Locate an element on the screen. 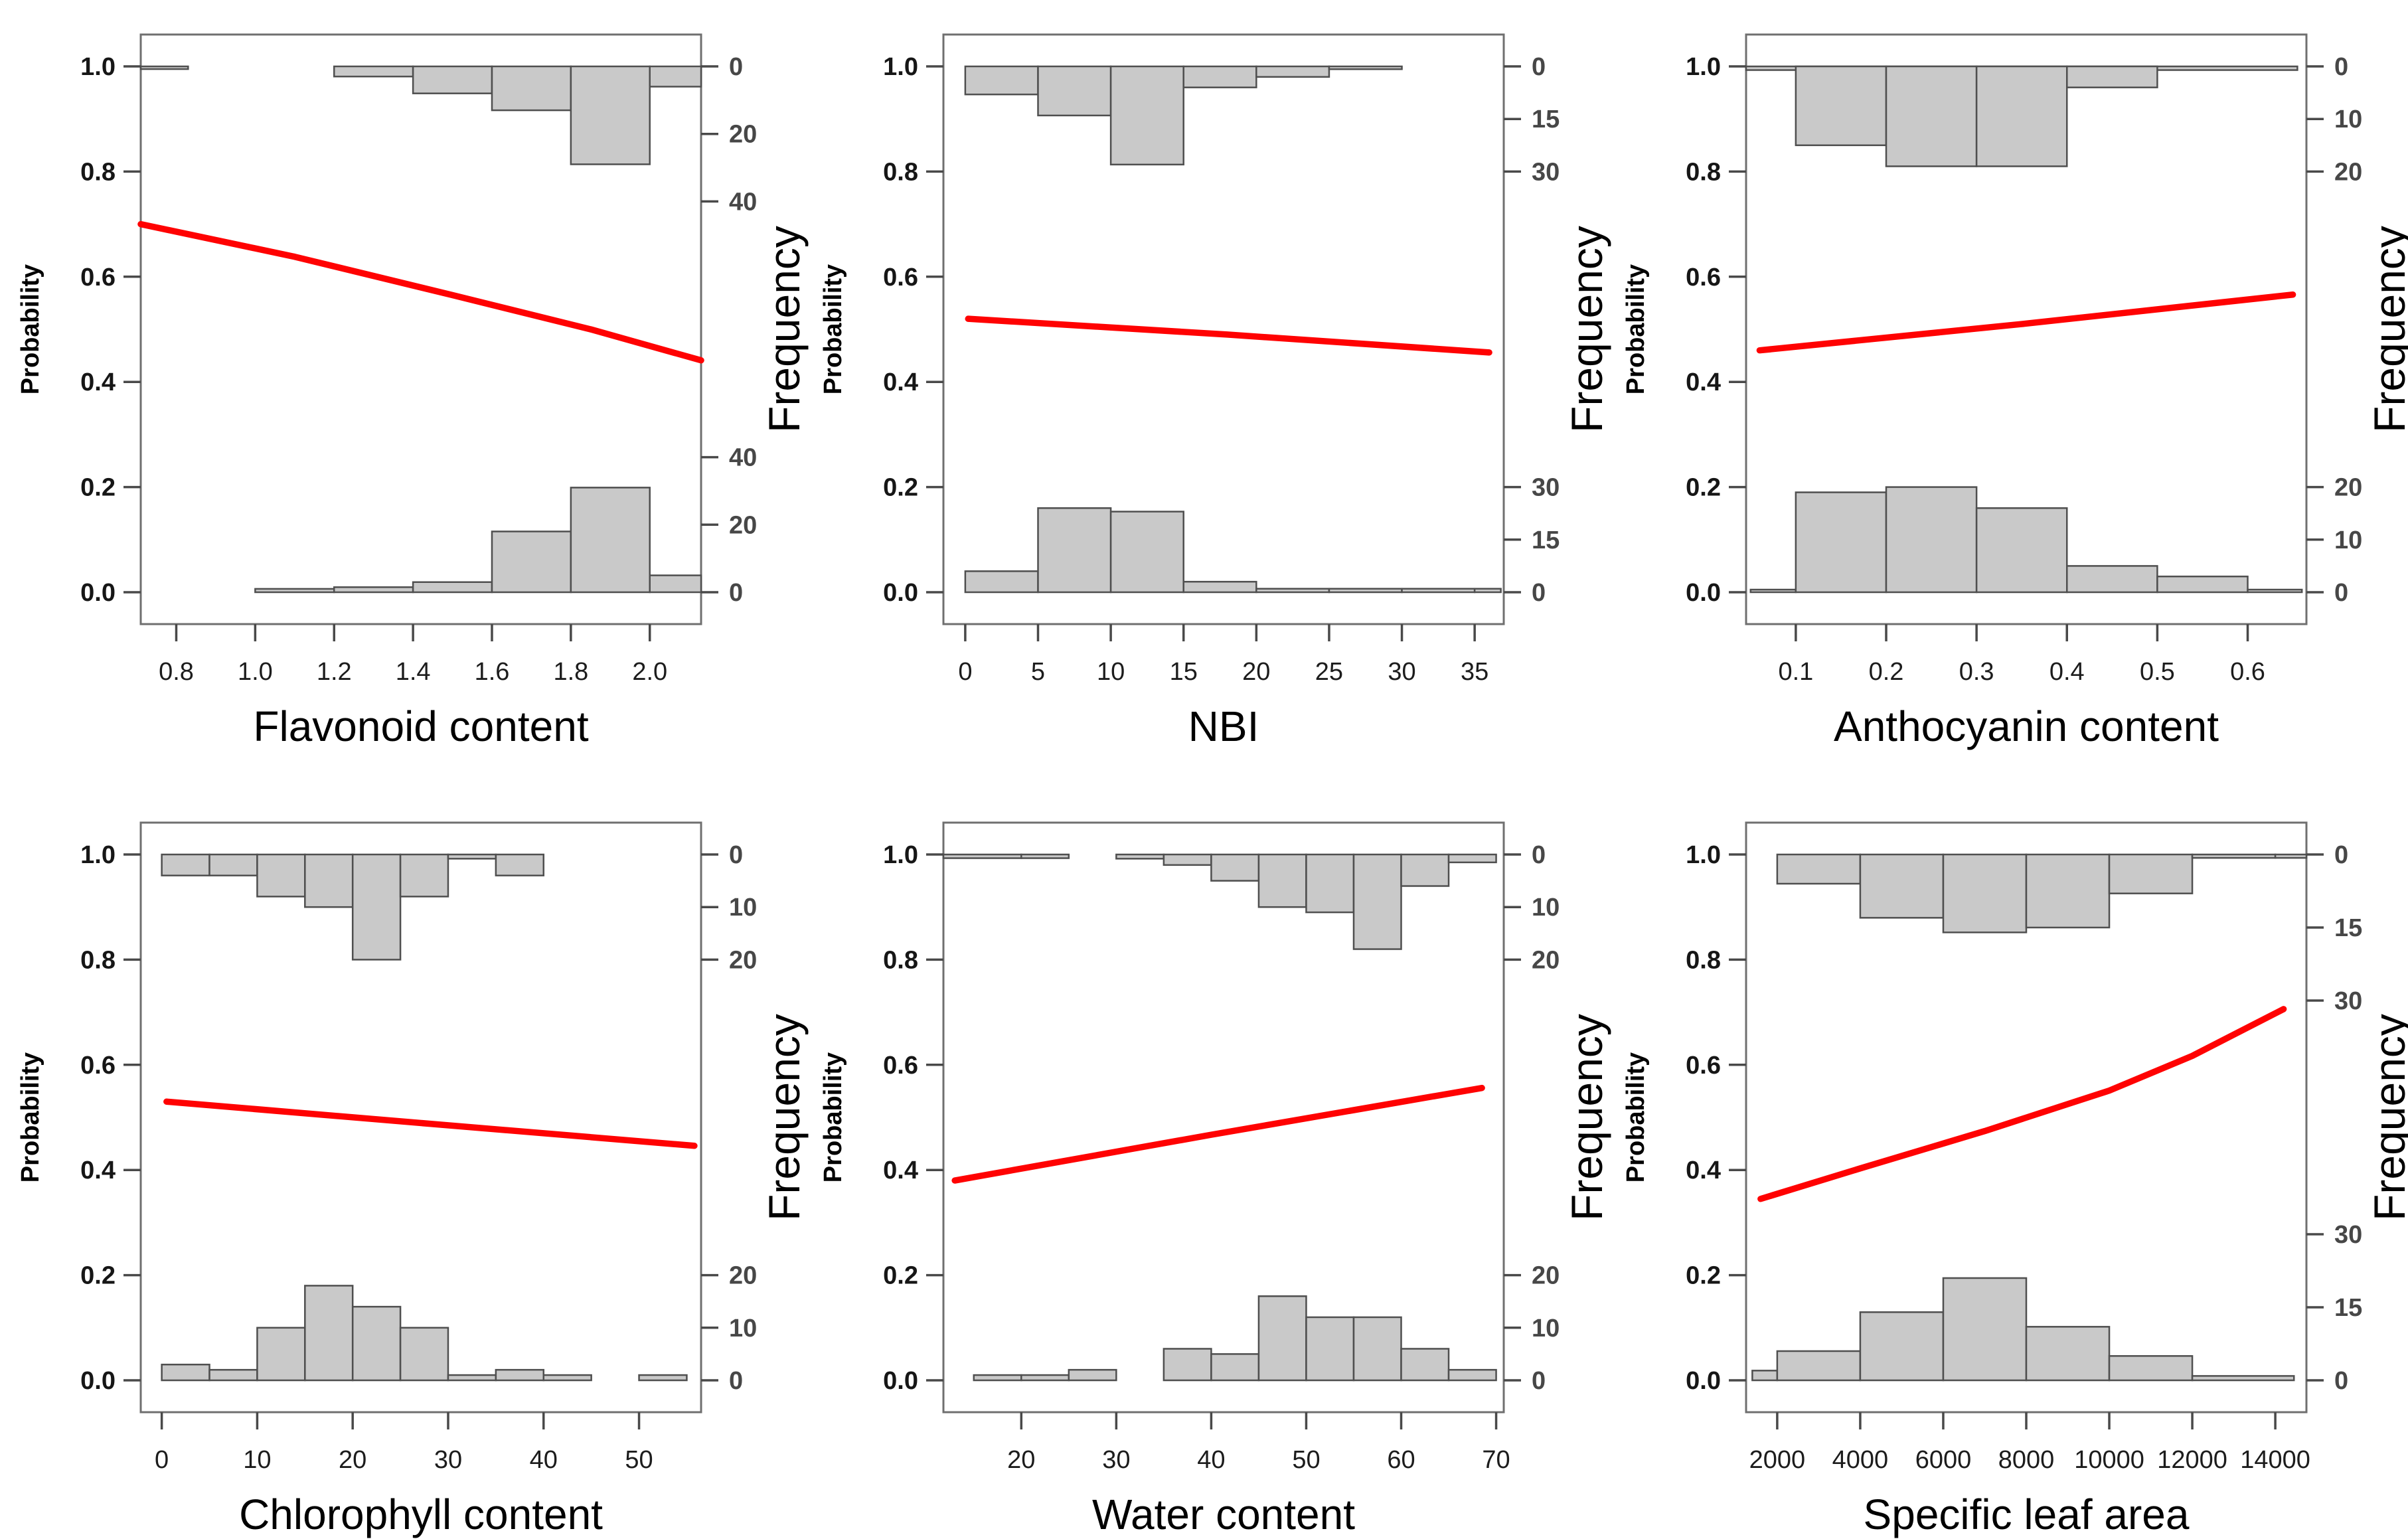 The width and height of the screenshot is (2408, 1539). x-tick-label: 6000 is located at coordinates (1944, 1460).